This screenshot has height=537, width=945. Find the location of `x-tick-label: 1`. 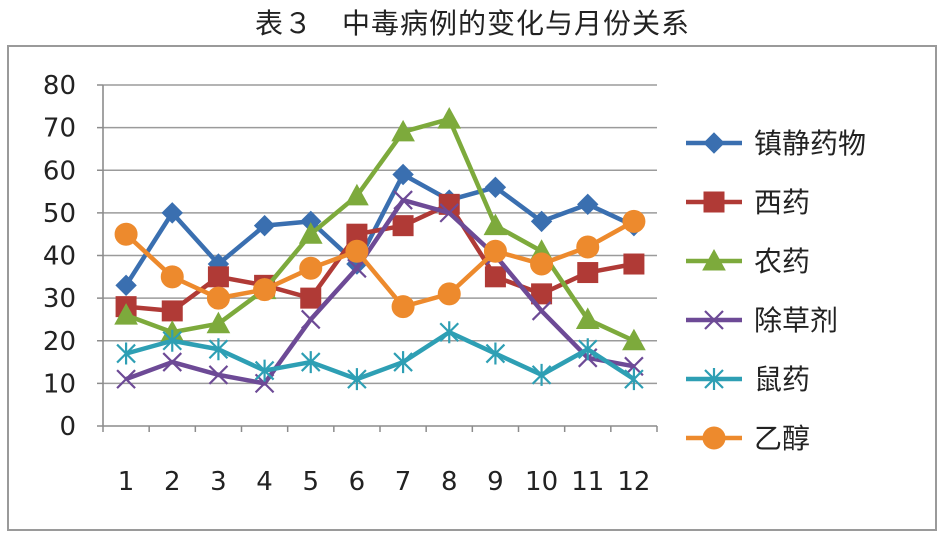

x-tick-label: 1 is located at coordinates (126, 482).